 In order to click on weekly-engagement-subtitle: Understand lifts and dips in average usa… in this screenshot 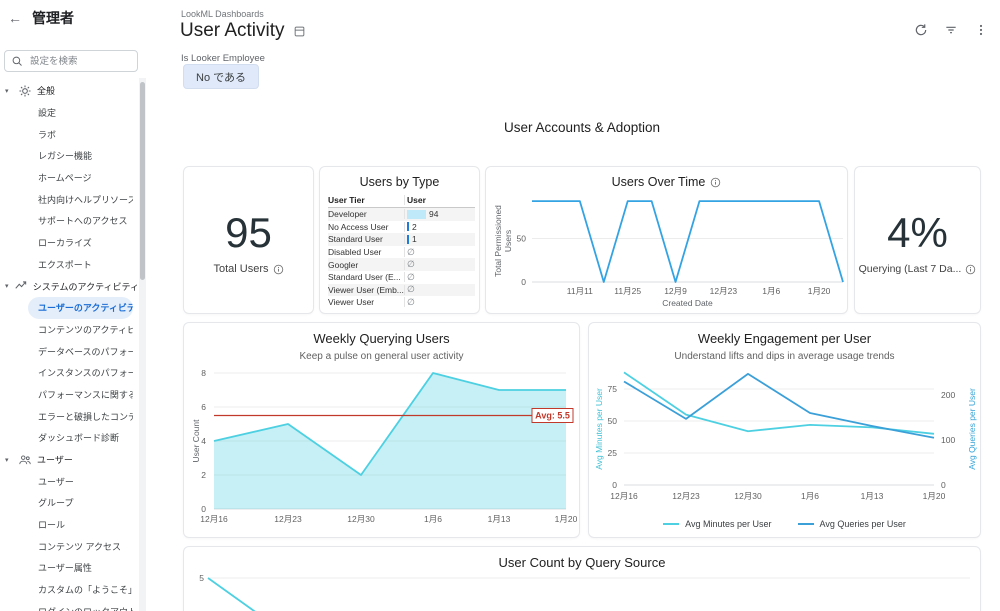, I will do `click(784, 356)`.